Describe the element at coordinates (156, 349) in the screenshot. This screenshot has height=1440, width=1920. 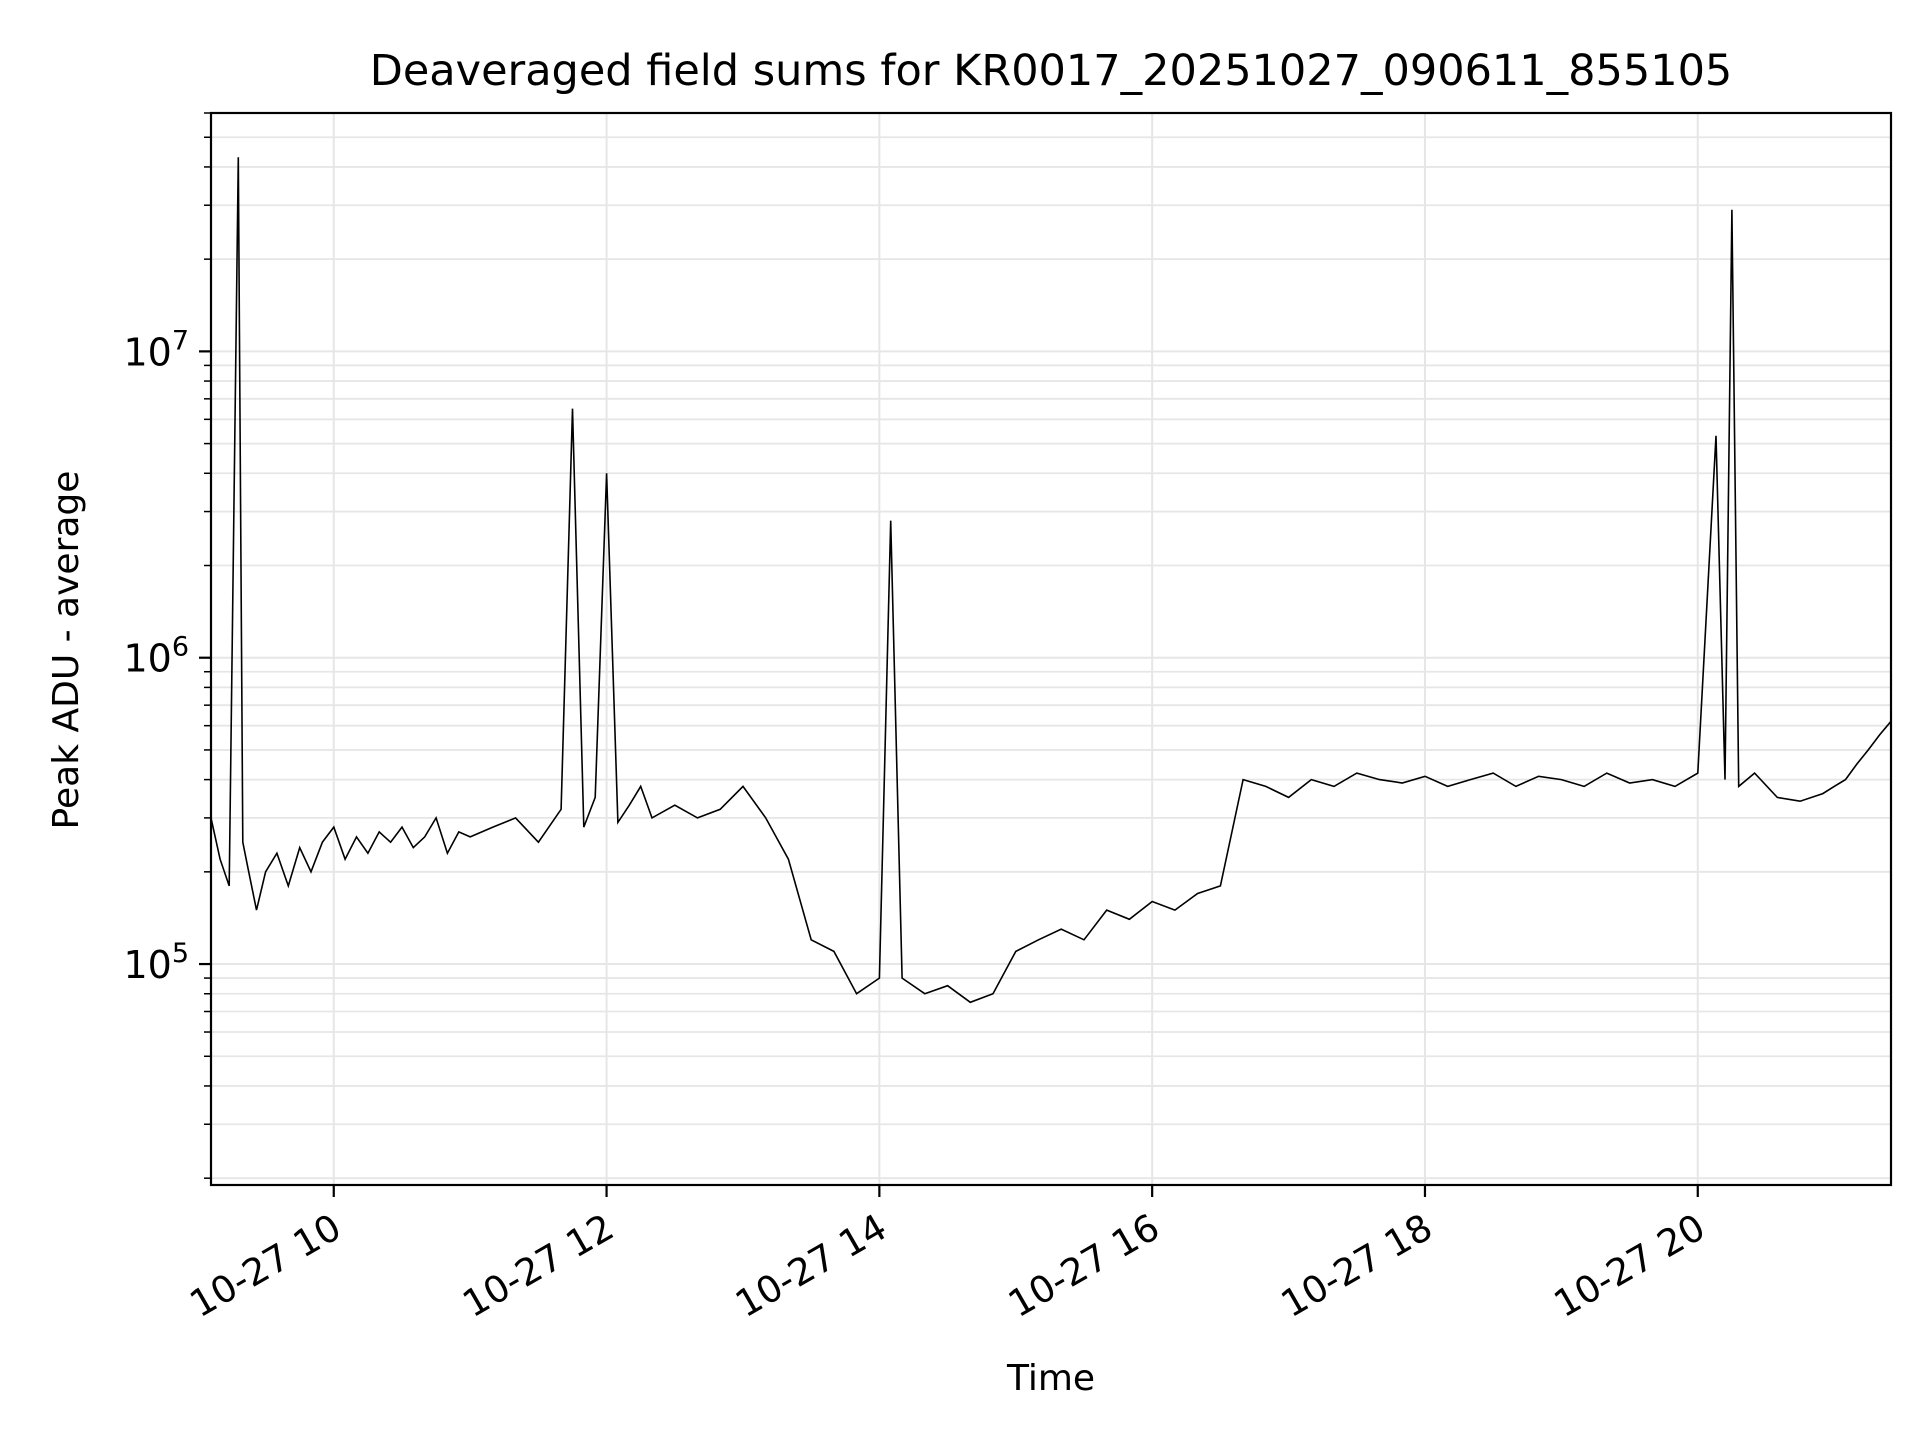
I see `y-tick-label: 107` at that location.